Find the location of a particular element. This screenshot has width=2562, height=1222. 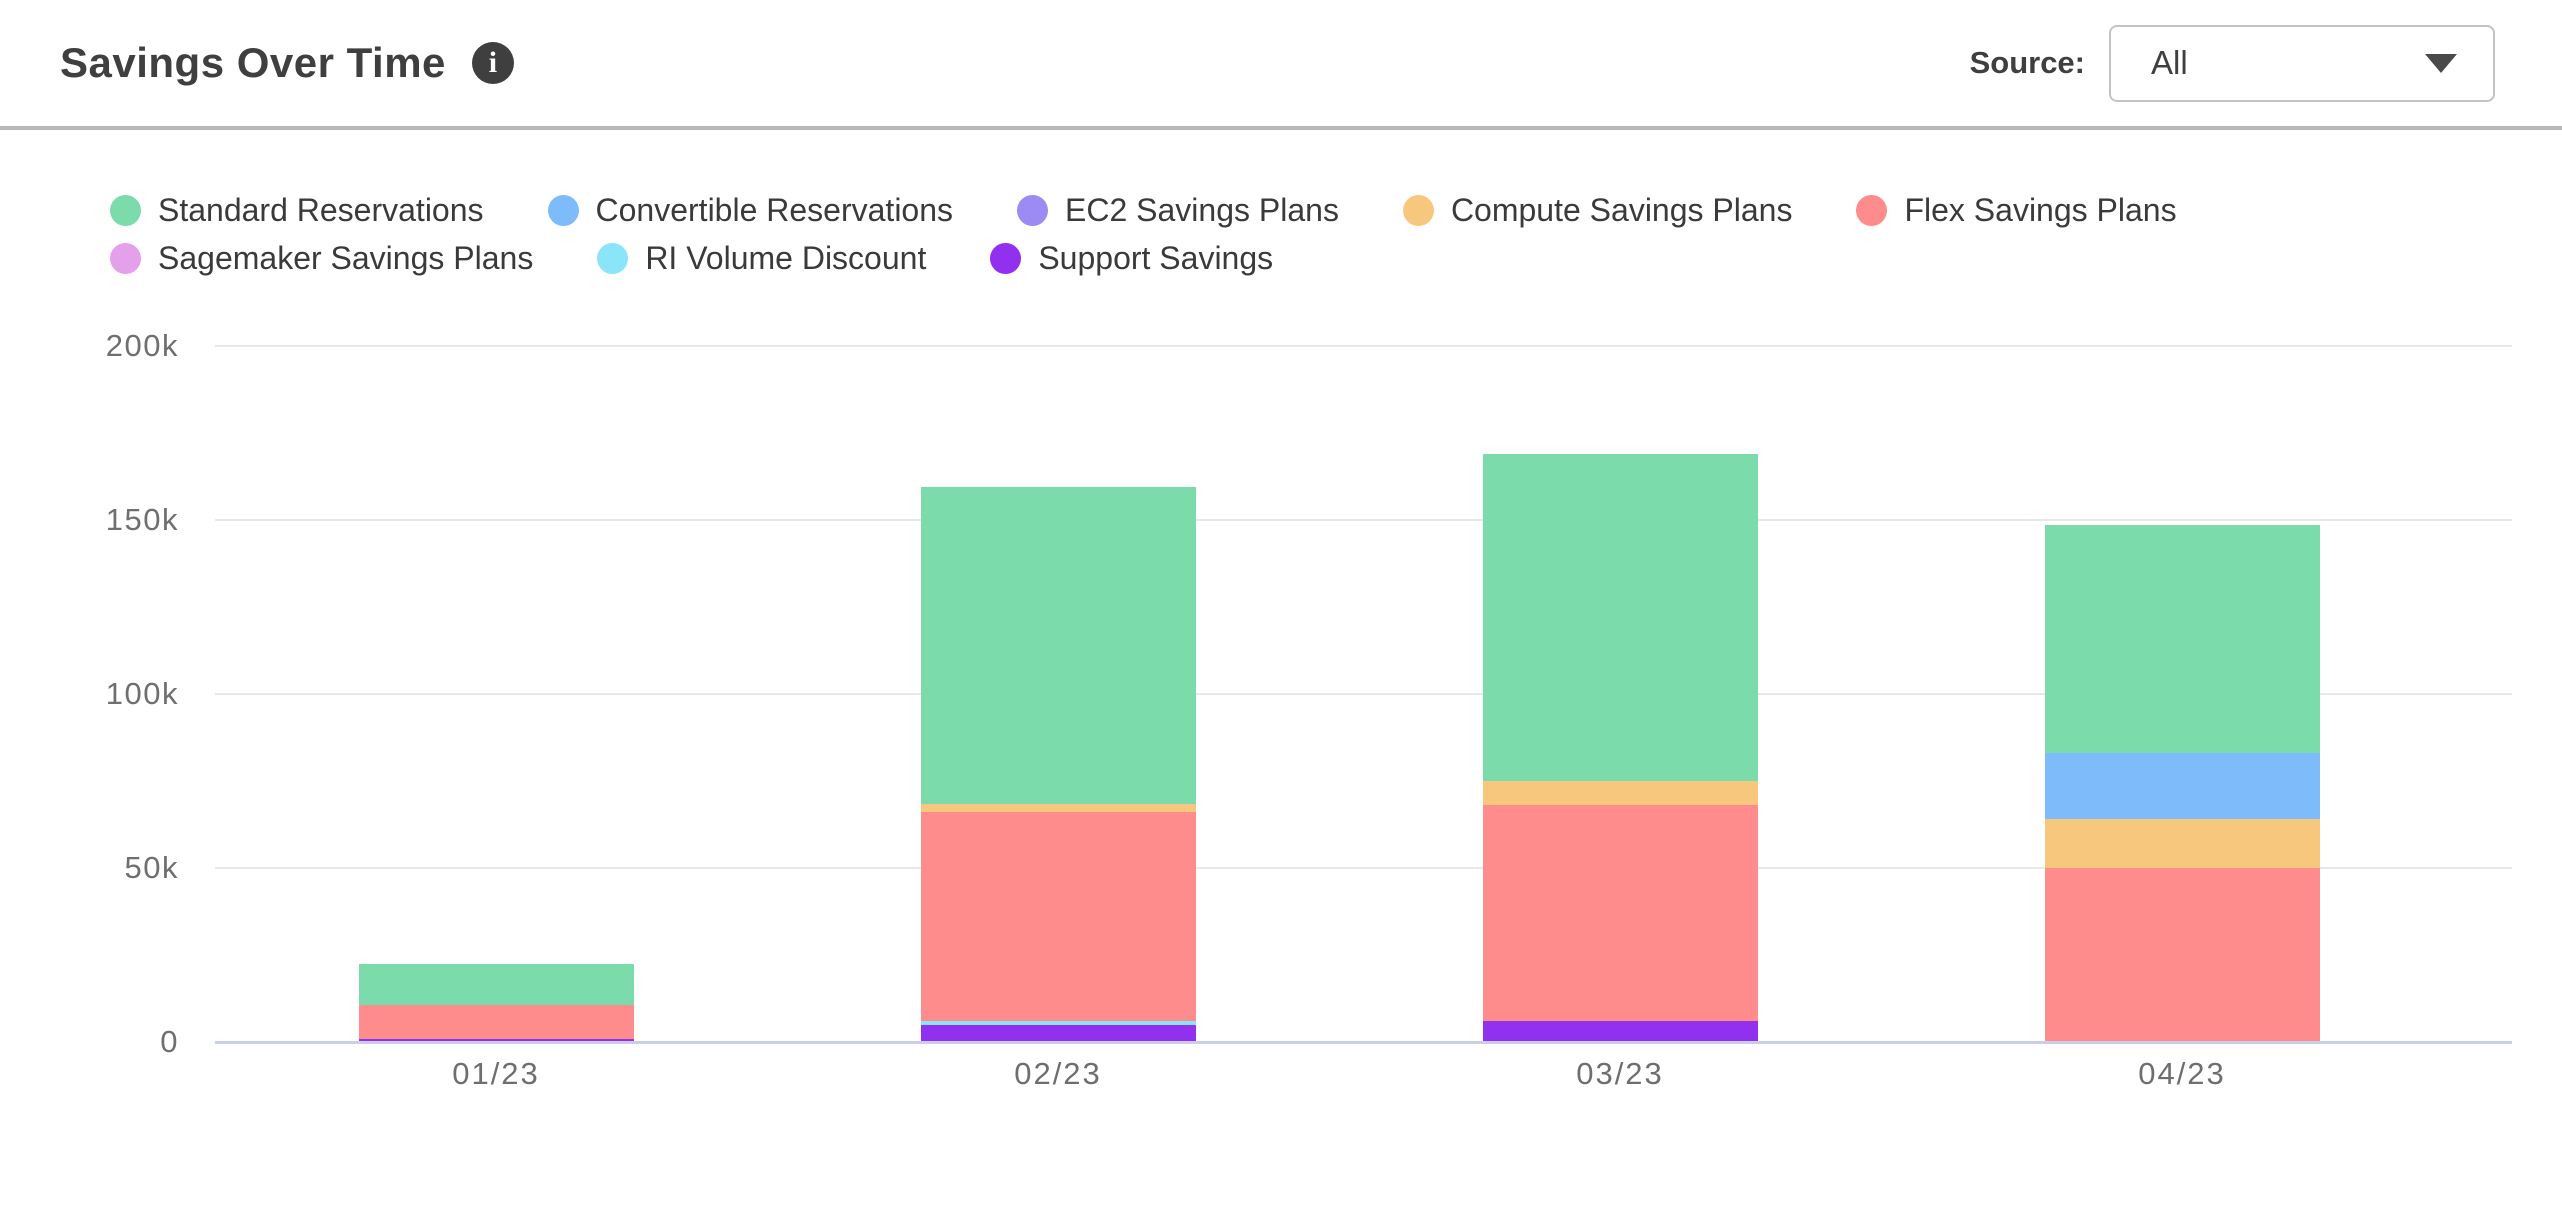

legend-label: RI Volume Discount is located at coordinates (786, 257).